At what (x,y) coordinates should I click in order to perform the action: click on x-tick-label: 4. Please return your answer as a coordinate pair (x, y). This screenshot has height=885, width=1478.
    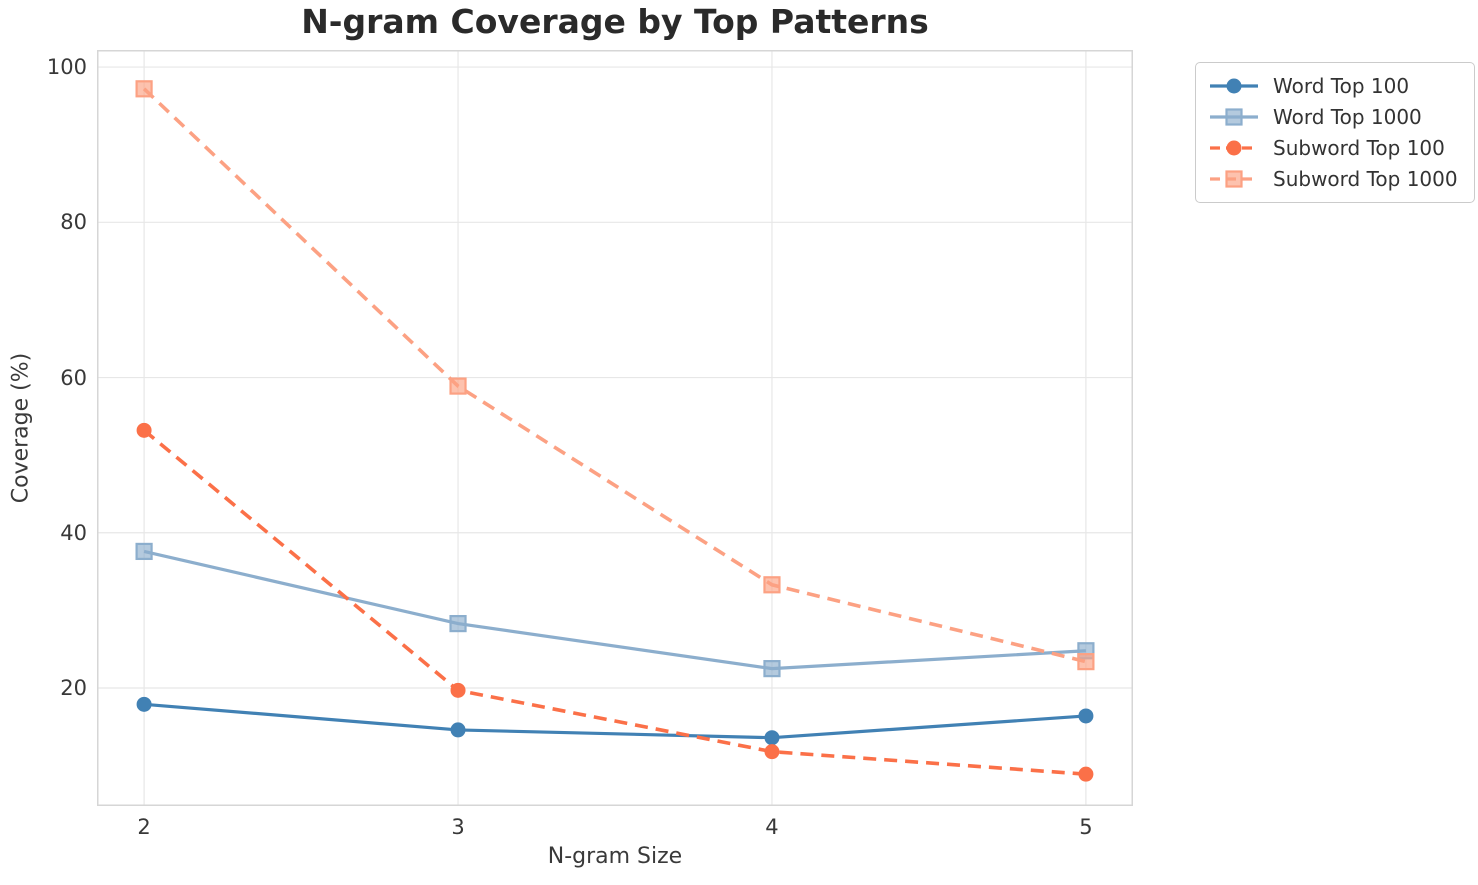
    Looking at the image, I should click on (772, 827).